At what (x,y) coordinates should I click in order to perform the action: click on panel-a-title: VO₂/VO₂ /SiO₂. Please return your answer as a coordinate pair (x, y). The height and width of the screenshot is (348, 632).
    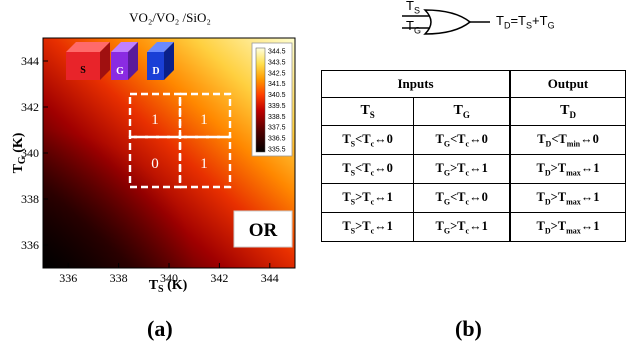
    Looking at the image, I should click on (170, 17).